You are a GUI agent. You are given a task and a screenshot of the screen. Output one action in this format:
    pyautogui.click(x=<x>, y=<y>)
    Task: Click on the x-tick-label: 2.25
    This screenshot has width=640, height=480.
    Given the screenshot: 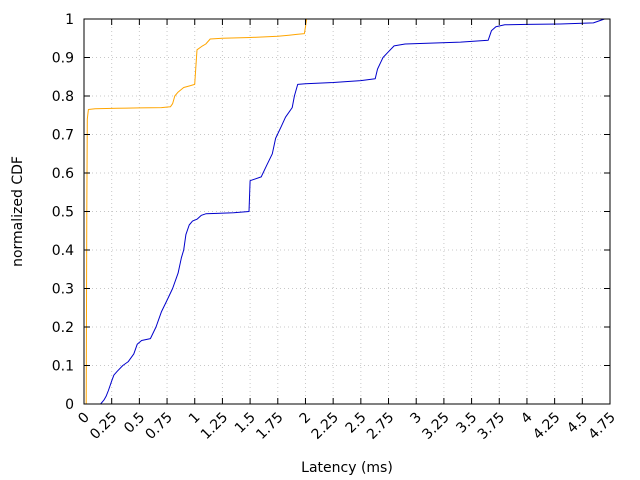 What is the action you would take?
    pyautogui.click(x=325, y=426)
    